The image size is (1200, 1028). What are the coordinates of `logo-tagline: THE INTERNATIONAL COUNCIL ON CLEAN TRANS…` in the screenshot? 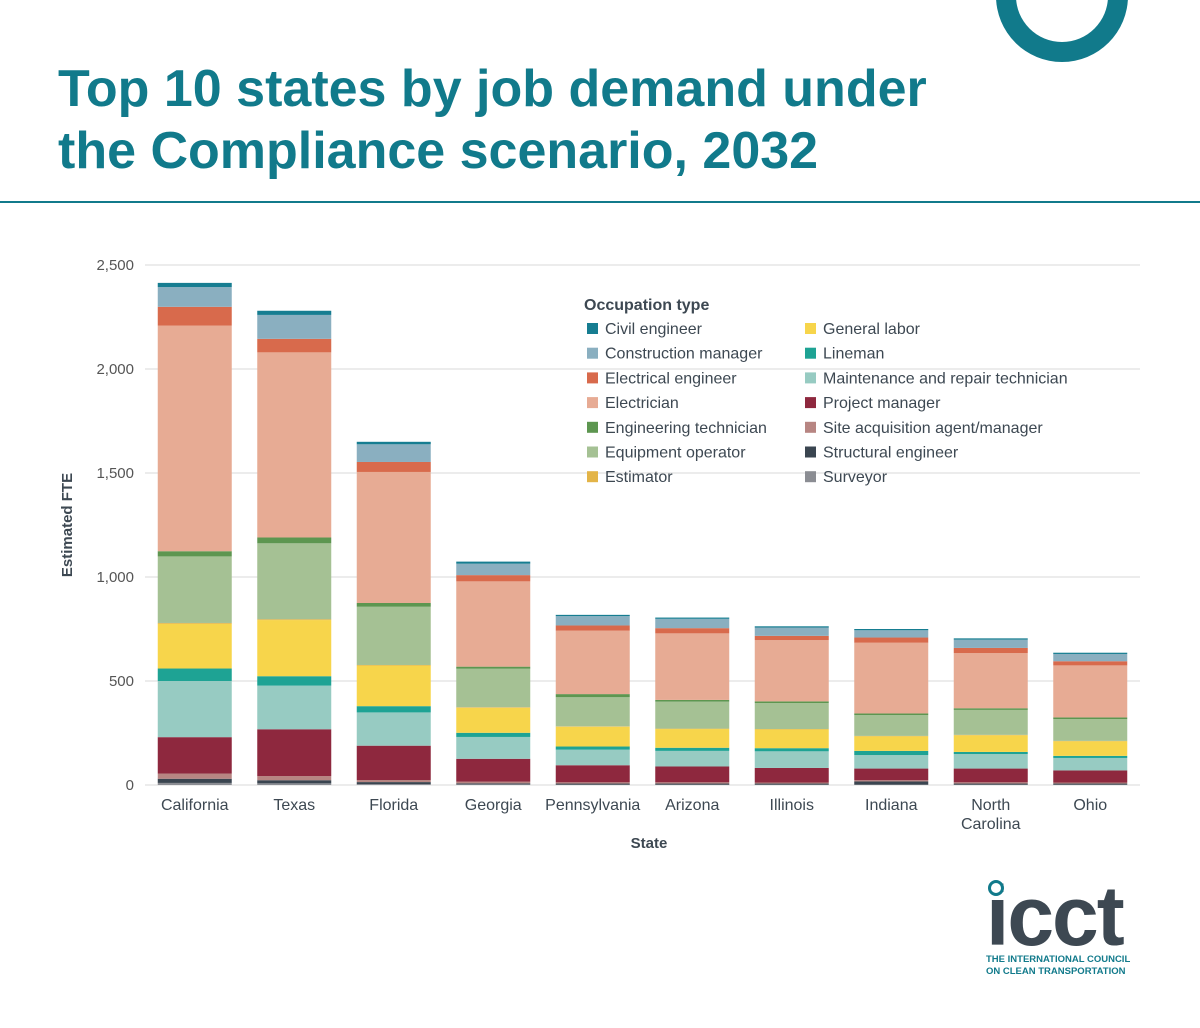 It's located at (1058, 966).